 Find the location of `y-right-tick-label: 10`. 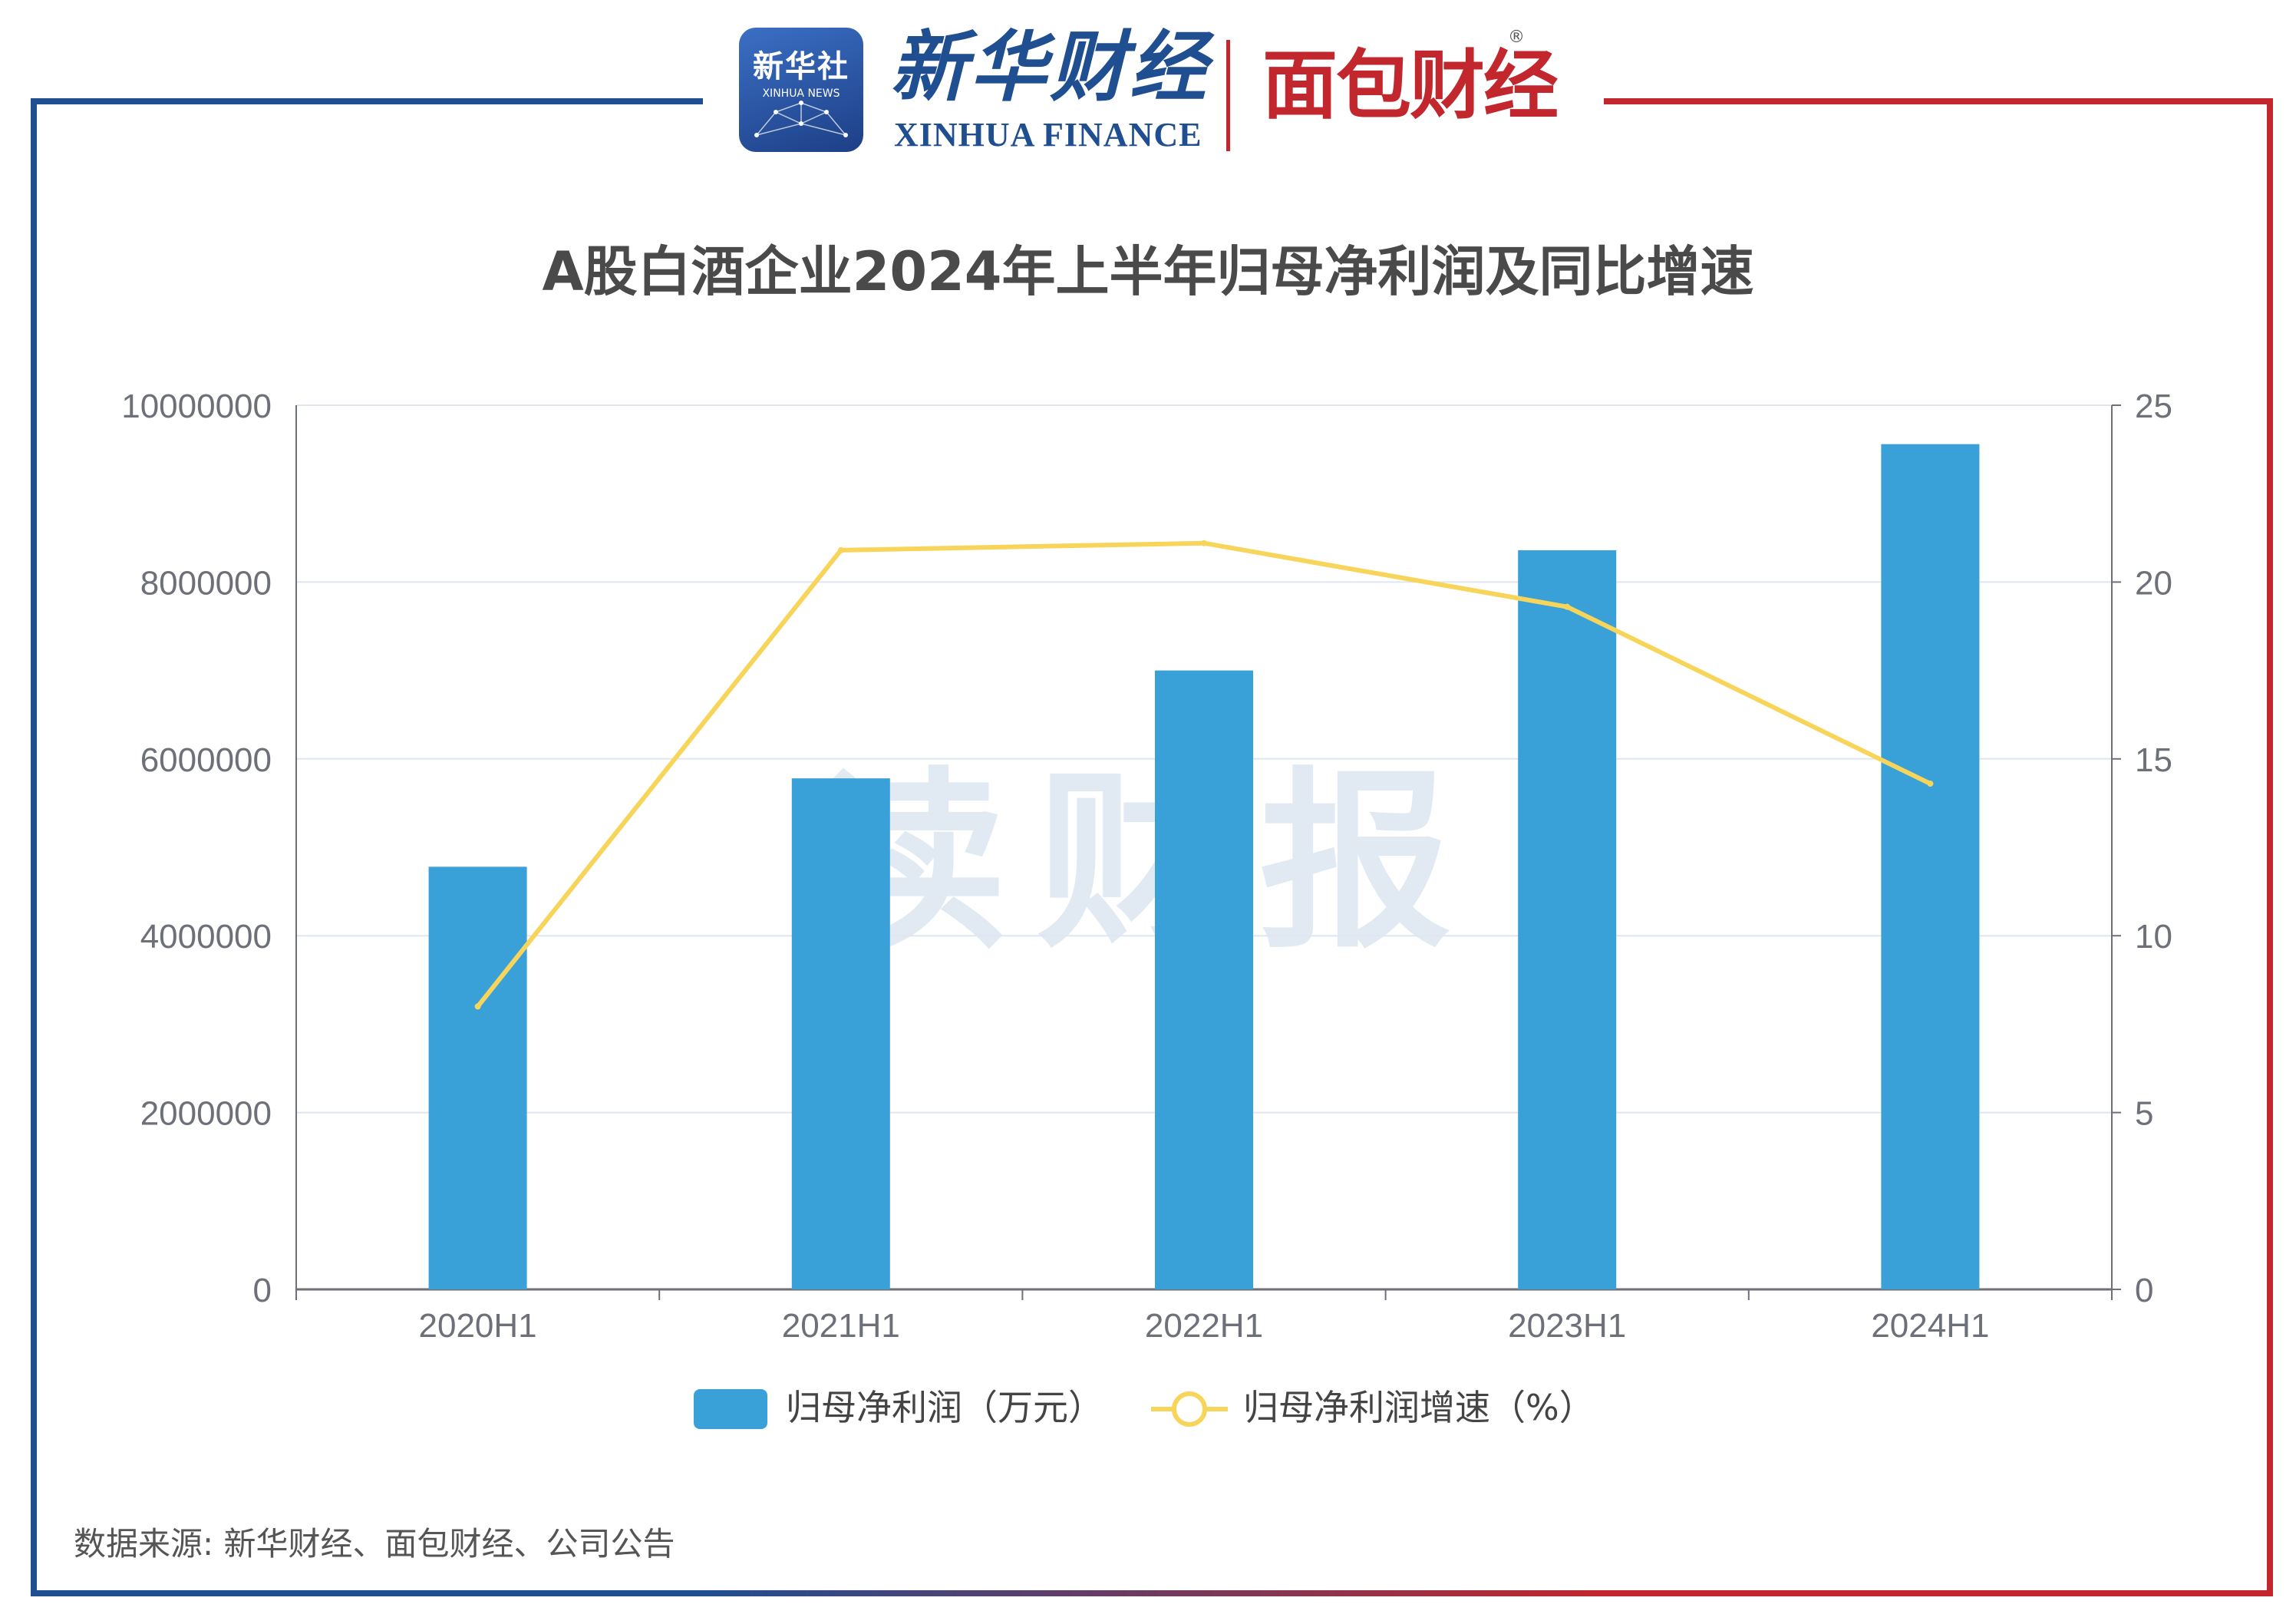

y-right-tick-label: 10 is located at coordinates (2153, 937).